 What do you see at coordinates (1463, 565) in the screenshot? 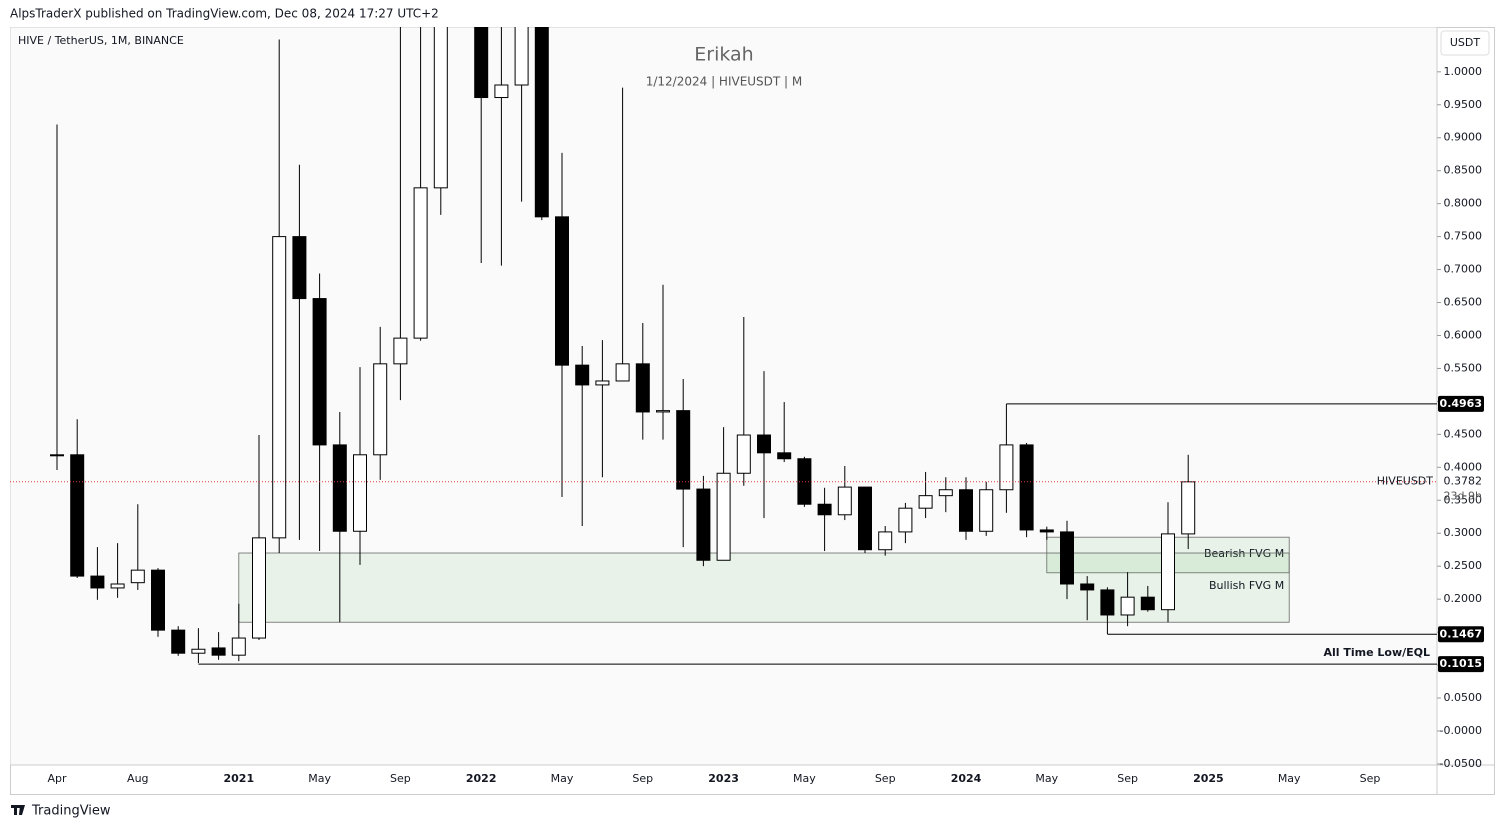
I see `y-tick-label: 0.2500` at bounding box center [1463, 565].